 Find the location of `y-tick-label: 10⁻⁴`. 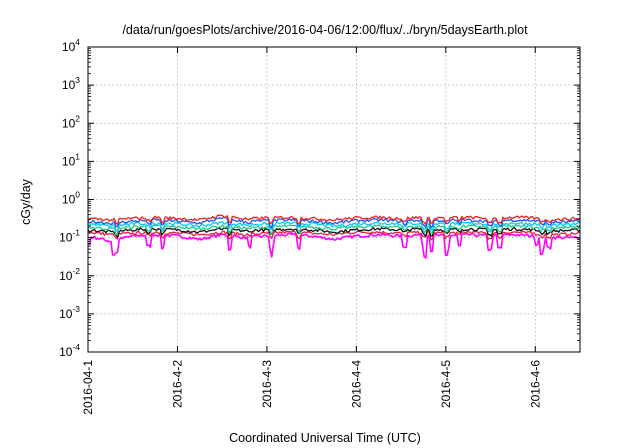

y-tick-label: 10⁻⁴ is located at coordinates (69, 350).